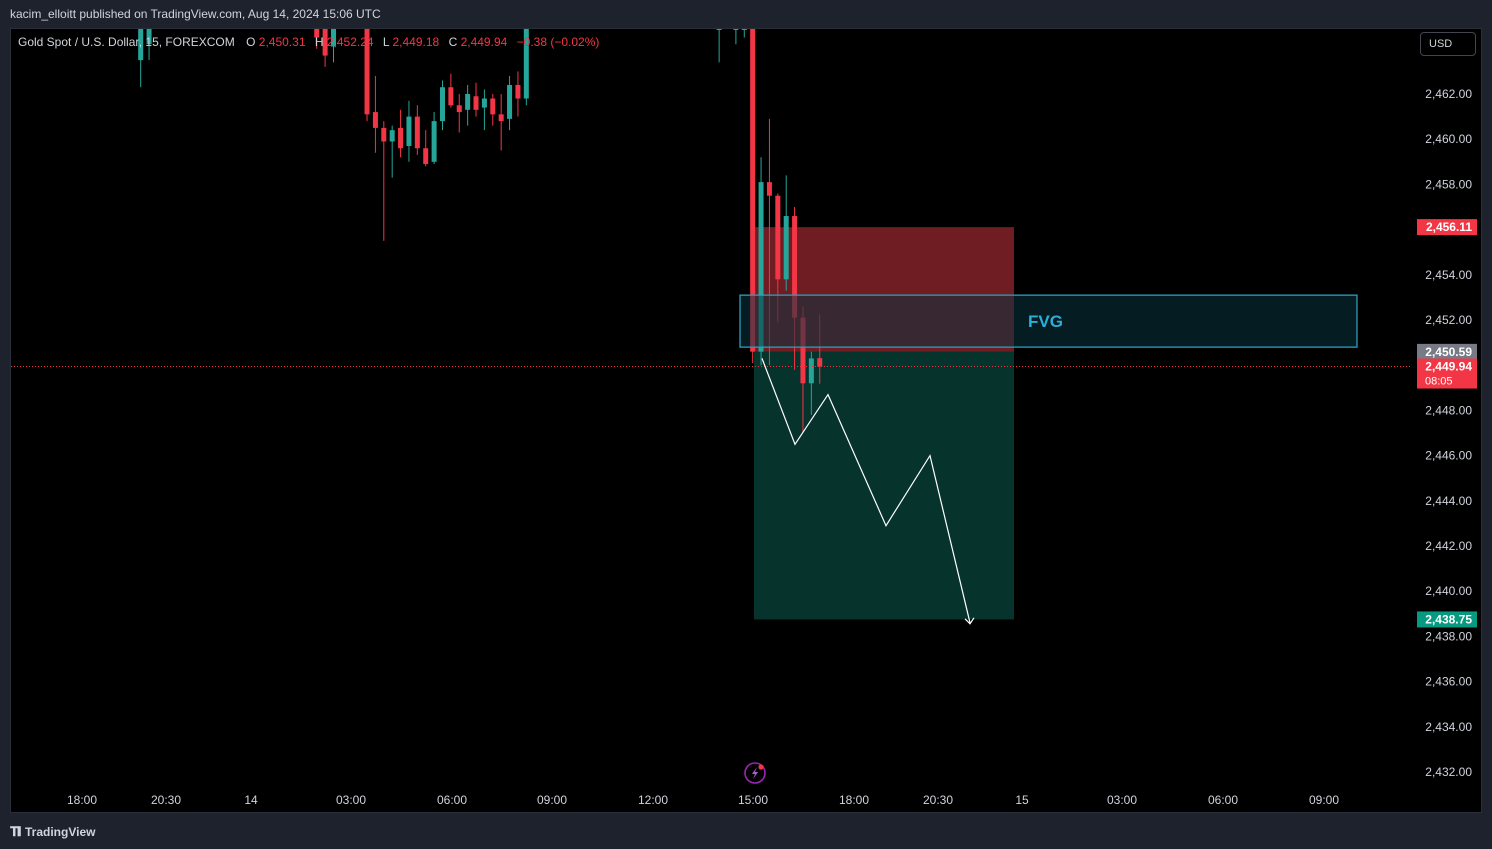 This screenshot has width=1492, height=849. I want to click on legend-change: −0.38 (−0.02%), so click(558, 42).